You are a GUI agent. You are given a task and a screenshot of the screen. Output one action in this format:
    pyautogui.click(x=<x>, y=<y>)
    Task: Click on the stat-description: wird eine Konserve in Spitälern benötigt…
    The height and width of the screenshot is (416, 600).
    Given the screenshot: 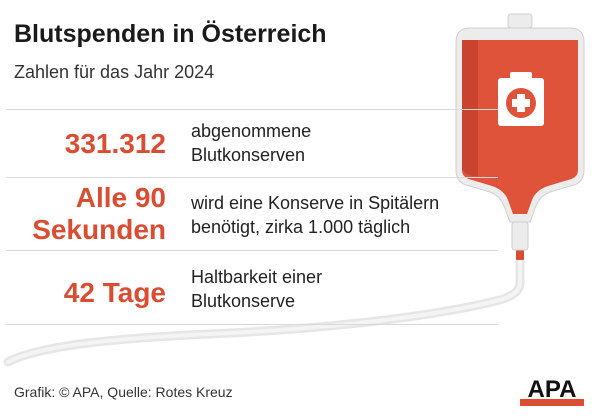 What is the action you would take?
    pyautogui.click(x=315, y=215)
    